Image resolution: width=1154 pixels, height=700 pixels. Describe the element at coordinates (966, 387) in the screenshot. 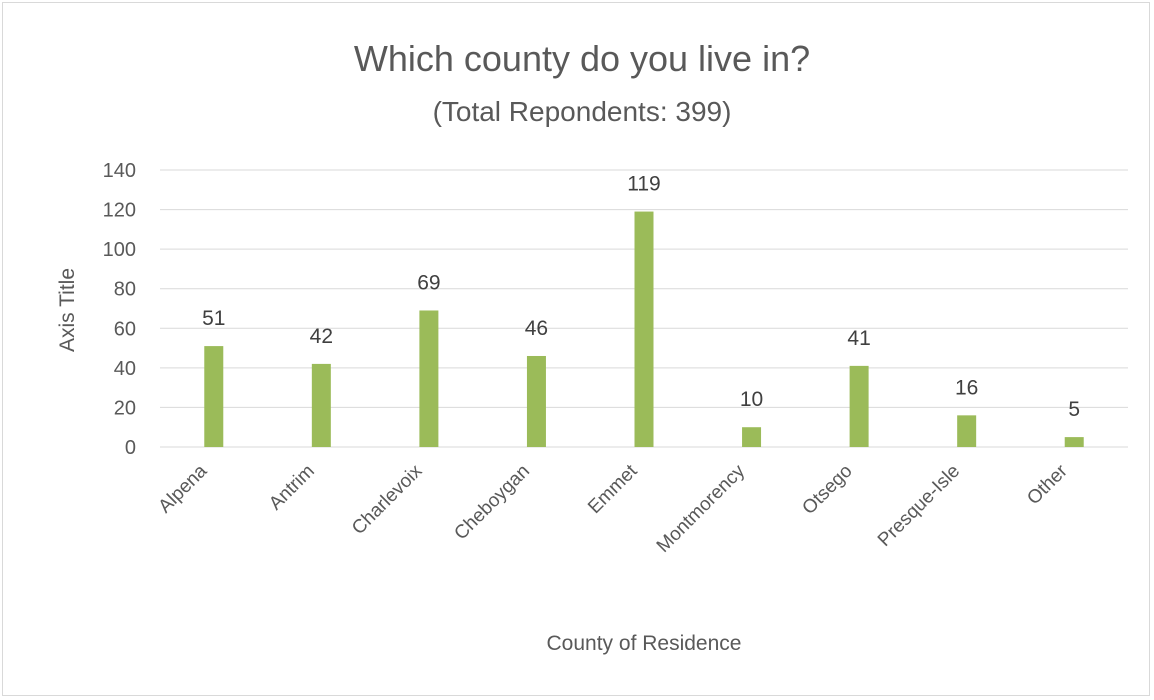

I see `data-label: 16` at that location.